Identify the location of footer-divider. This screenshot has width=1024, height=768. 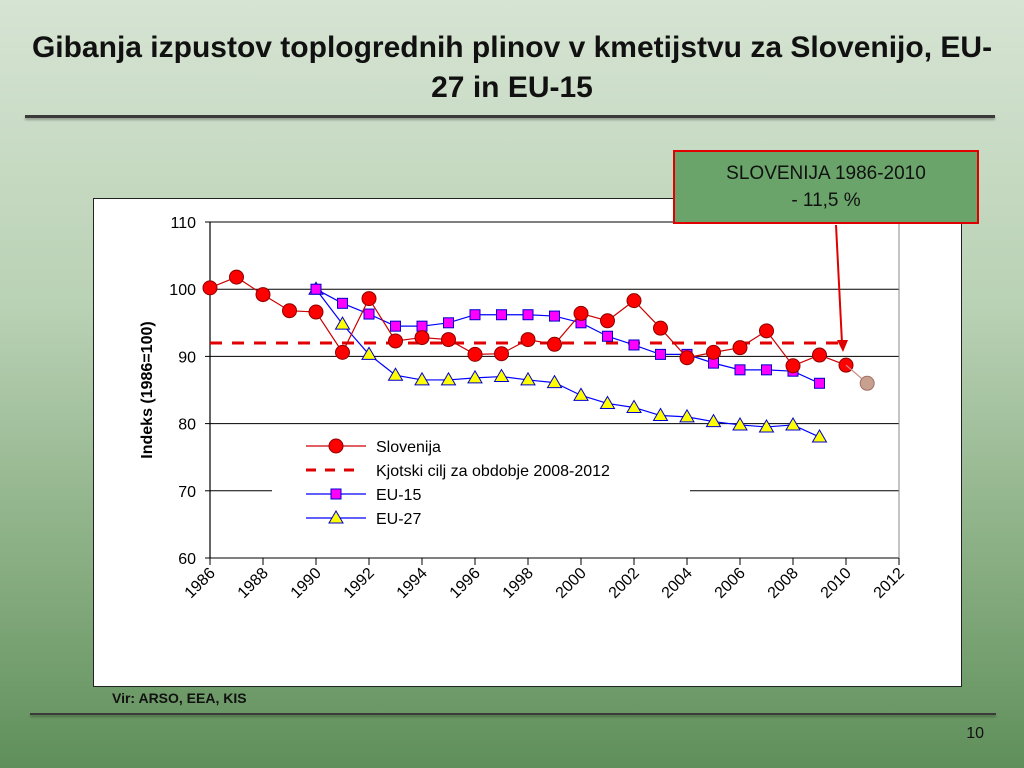
(513, 714).